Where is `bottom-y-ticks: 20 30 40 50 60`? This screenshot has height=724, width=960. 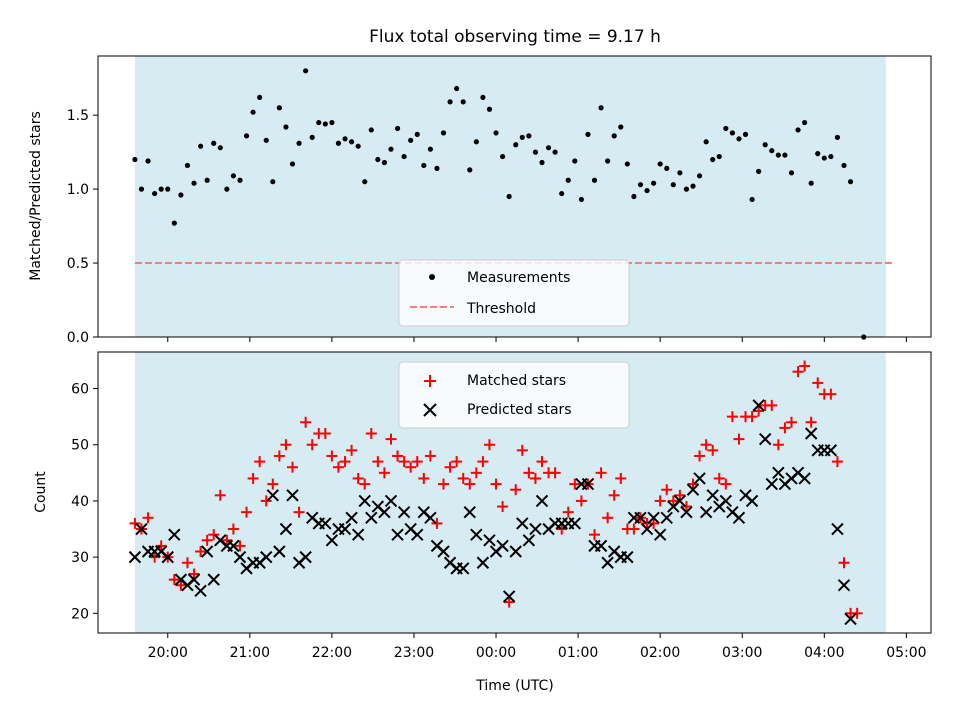
bottom-y-ticks: 20 30 40 50 60 is located at coordinates (84, 502).